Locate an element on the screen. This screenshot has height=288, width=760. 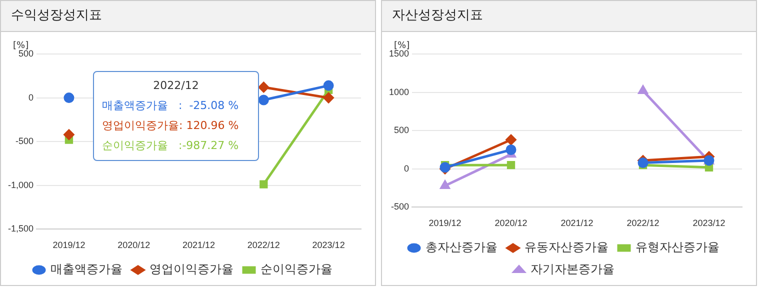
legend-label: 순이익증가율 is located at coordinates (296, 269).